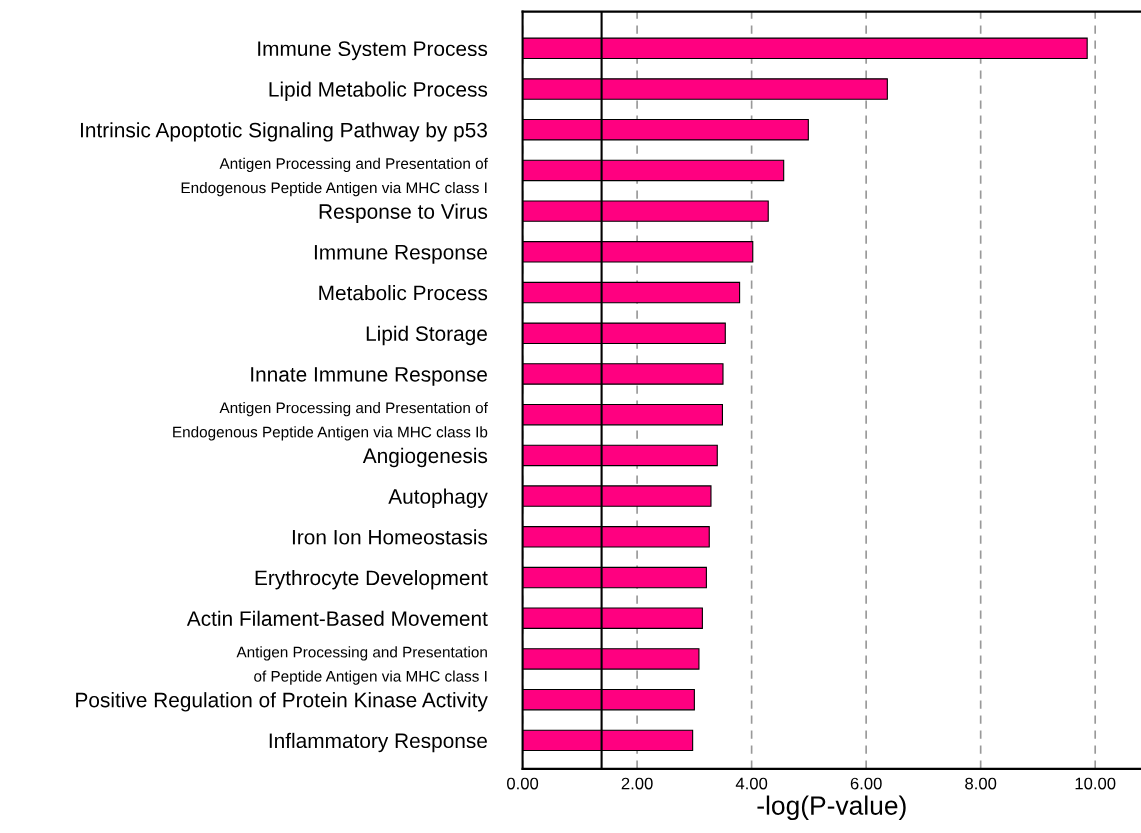 This screenshot has height=833, width=1141. I want to click on x-tick-label: 4.00, so click(751, 783).